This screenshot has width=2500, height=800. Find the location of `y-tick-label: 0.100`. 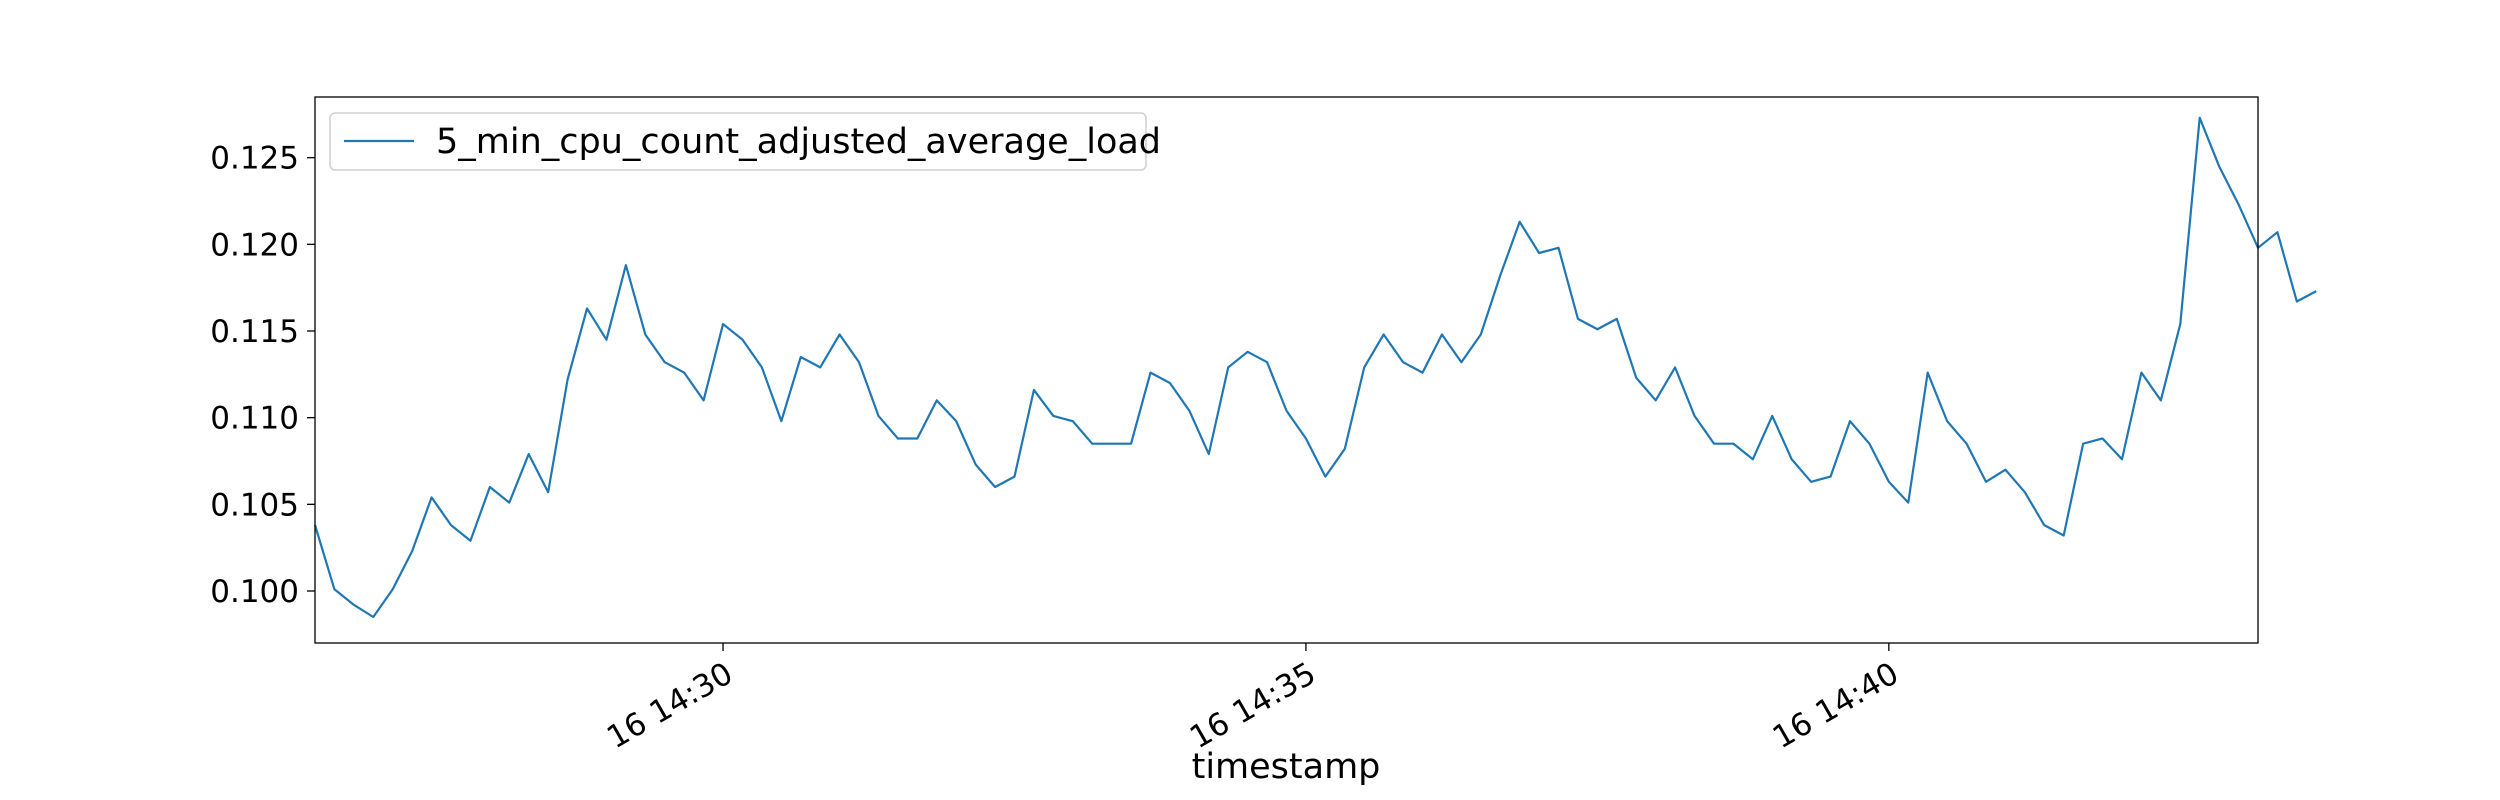

y-tick-label: 0.100 is located at coordinates (254, 592).